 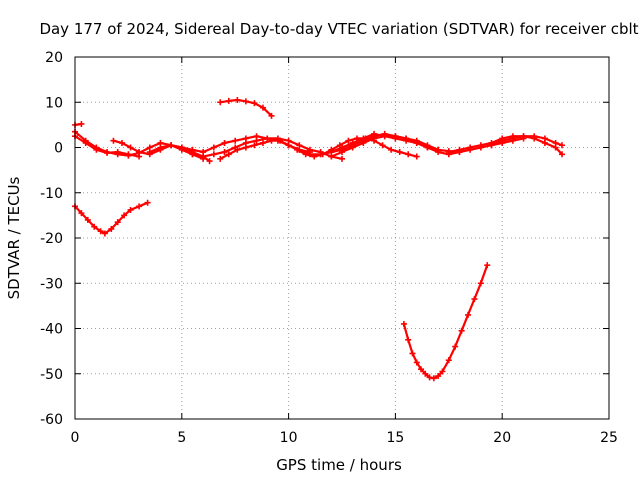 I want to click on x-tick-label: 20, so click(x=502, y=438).